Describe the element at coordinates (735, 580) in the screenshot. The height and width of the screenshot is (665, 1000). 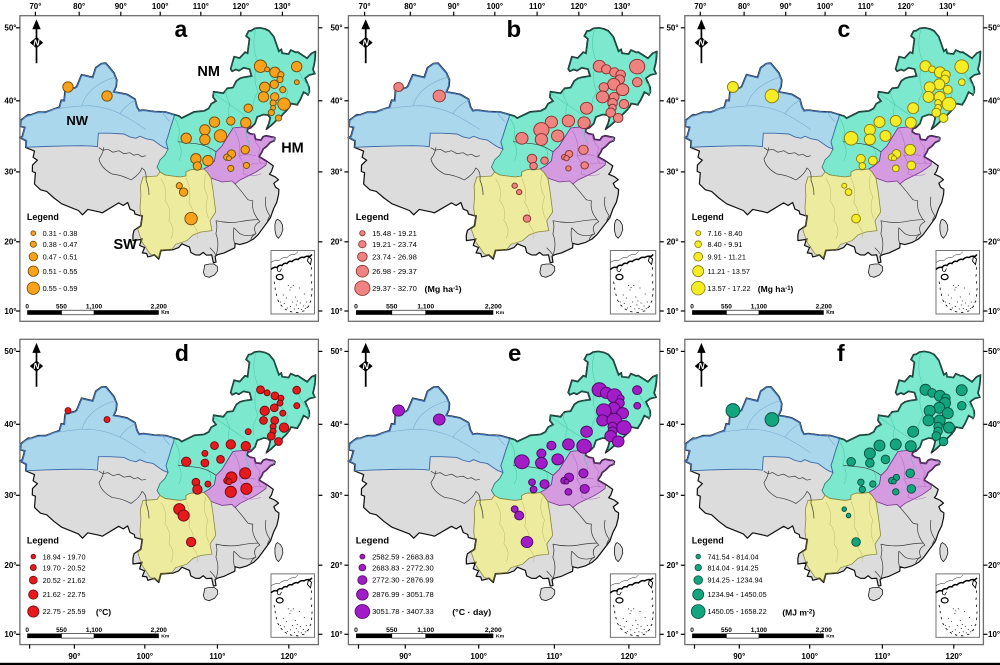
I see `svg-text: 914.25 - 1234.94` at that location.